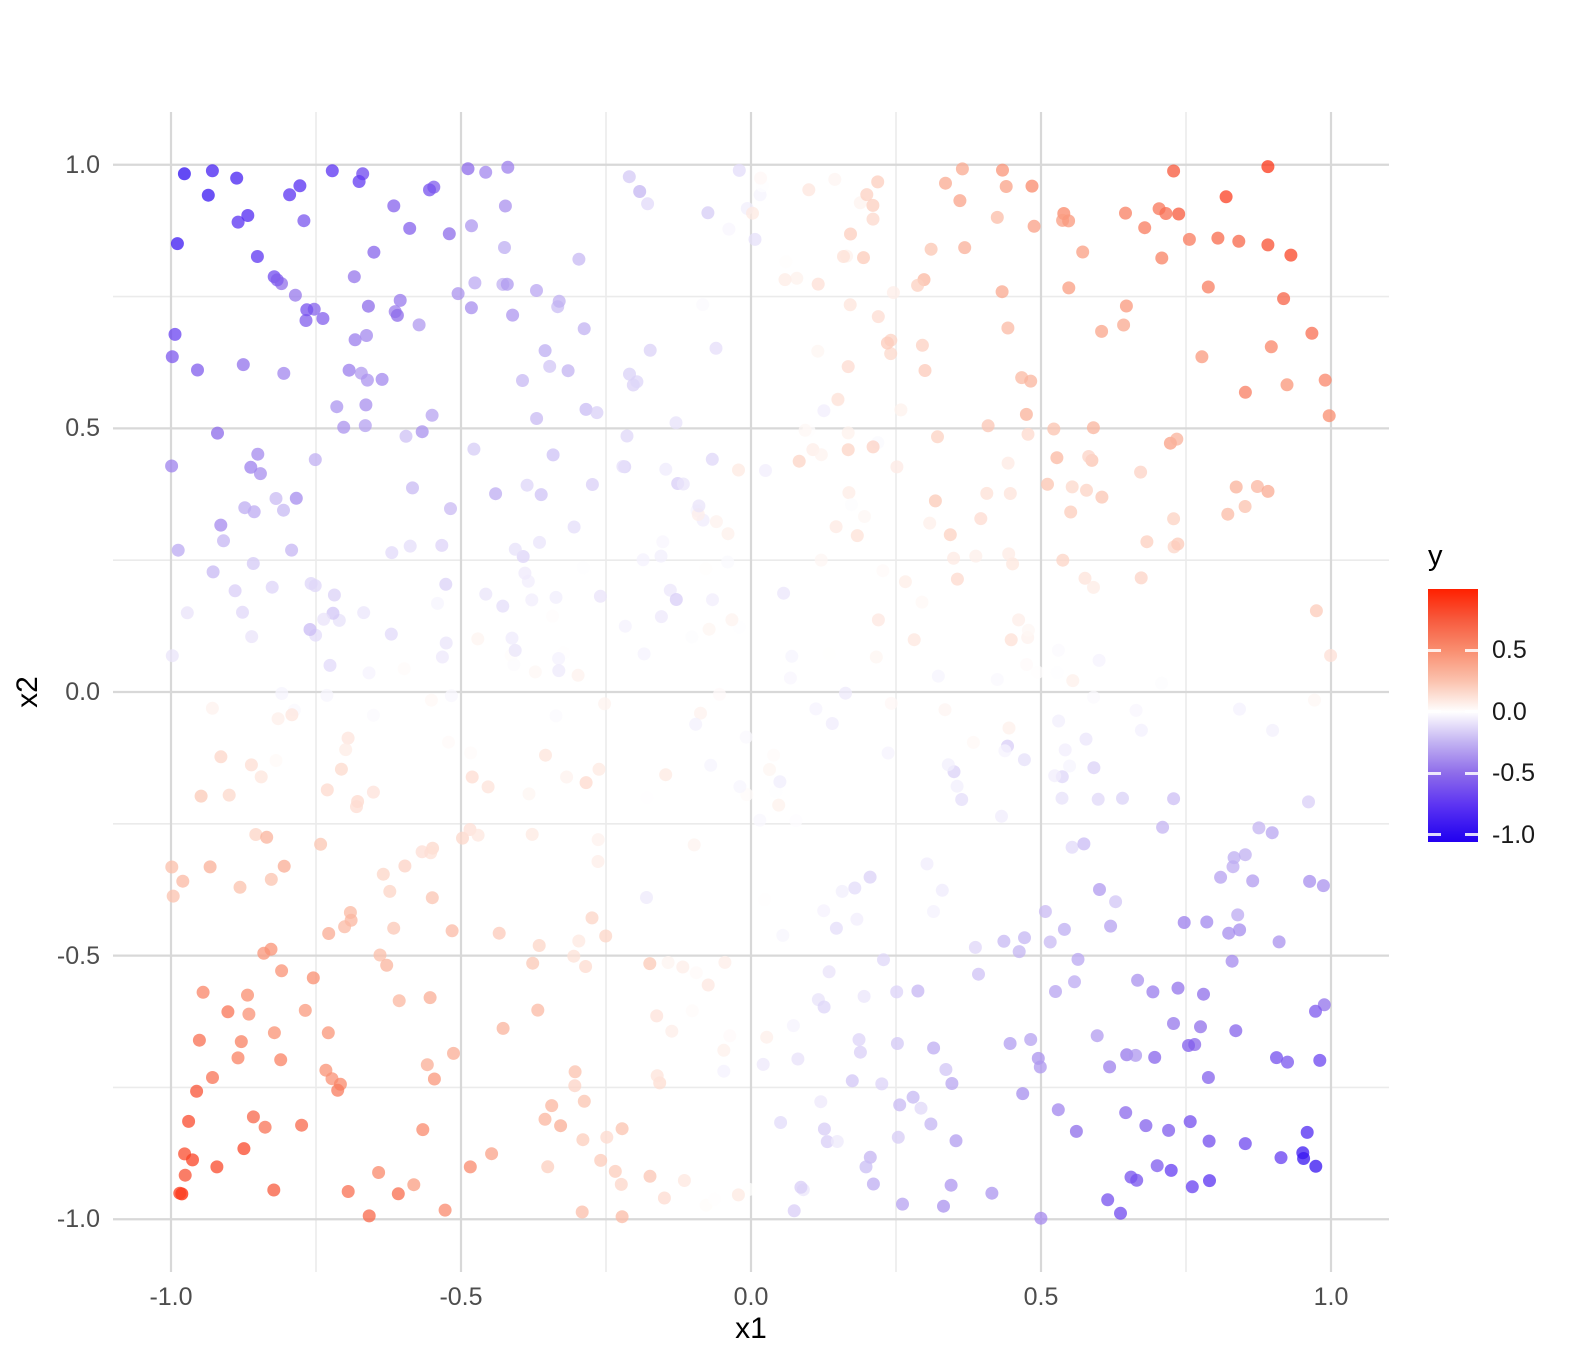  What do you see at coordinates (1514, 773) in the screenshot?
I see `colorbar-tick-label: -0.5` at bounding box center [1514, 773].